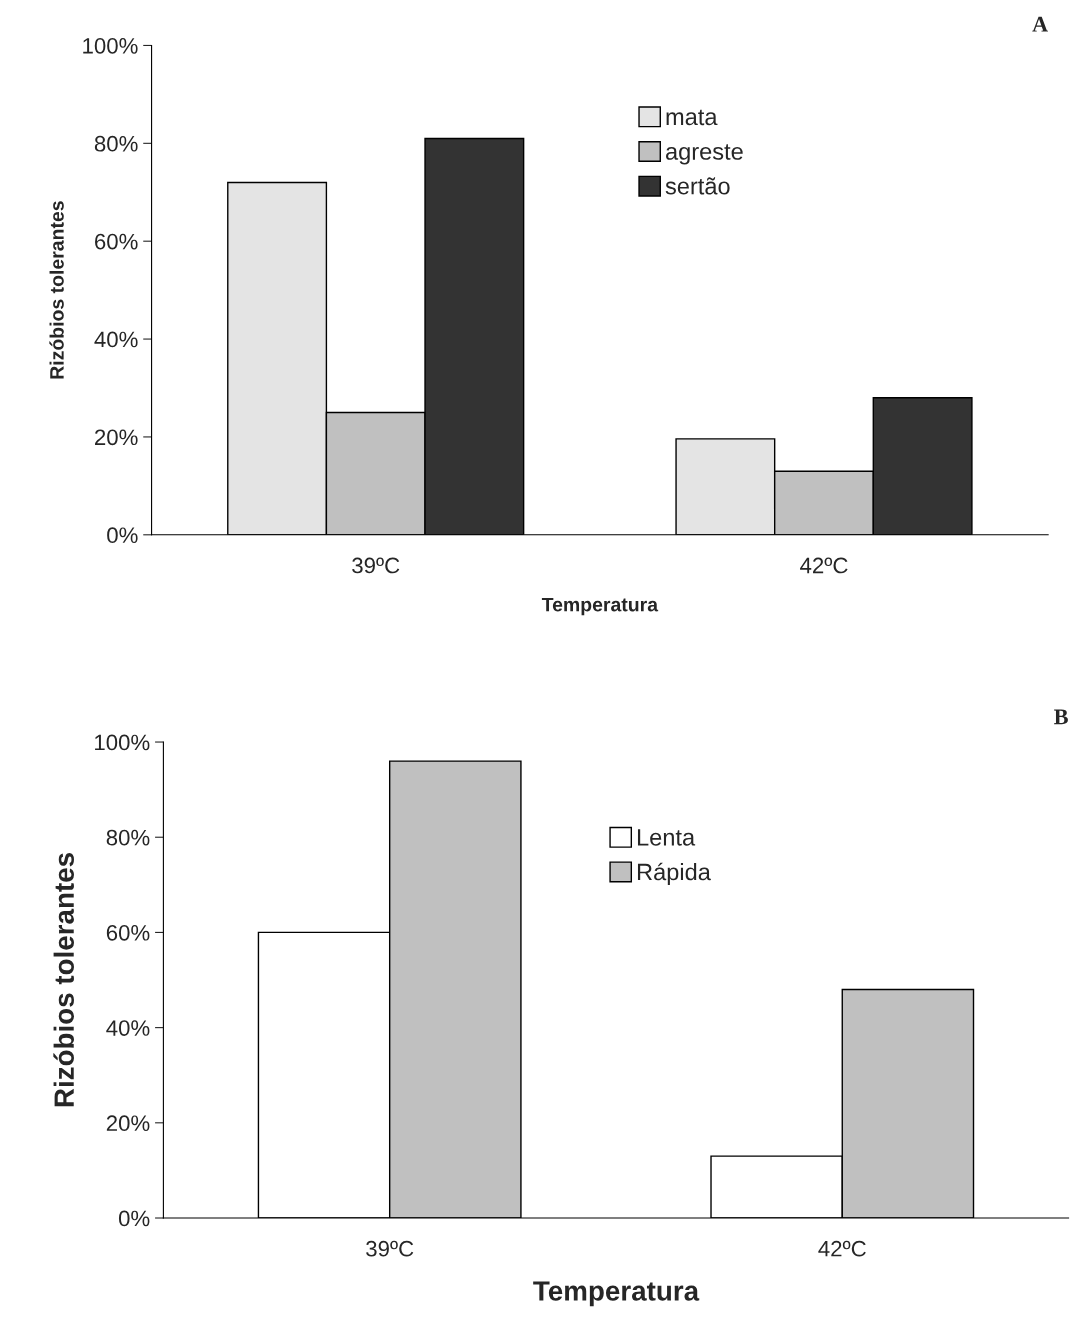 The image size is (1075, 1337). What do you see at coordinates (704, 154) in the screenshot?
I see `legend-label: agreste` at bounding box center [704, 154].